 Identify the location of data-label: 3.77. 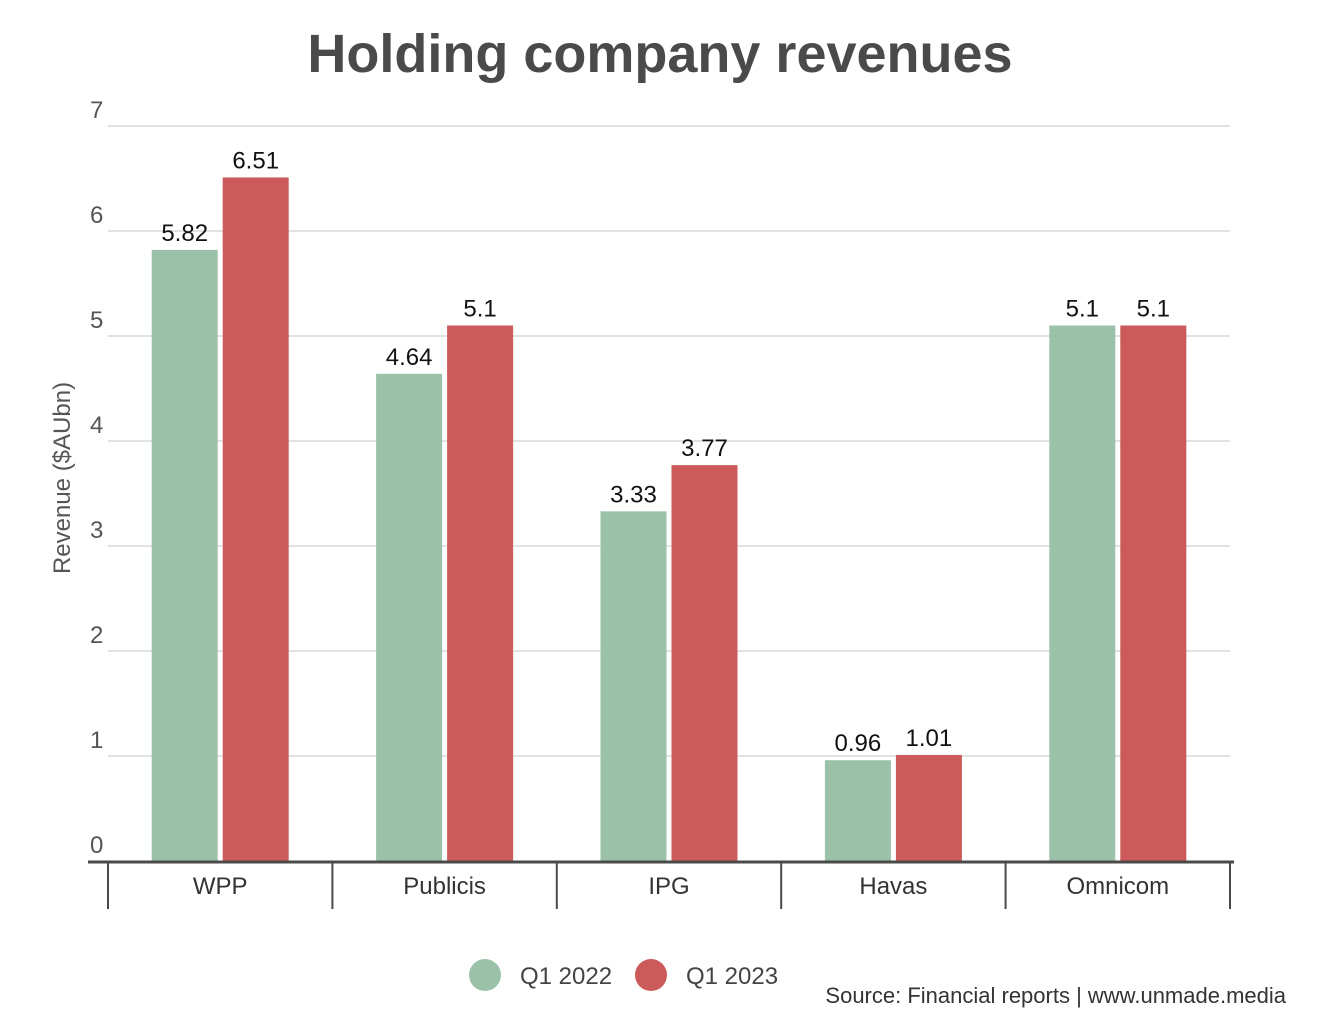
(704, 448).